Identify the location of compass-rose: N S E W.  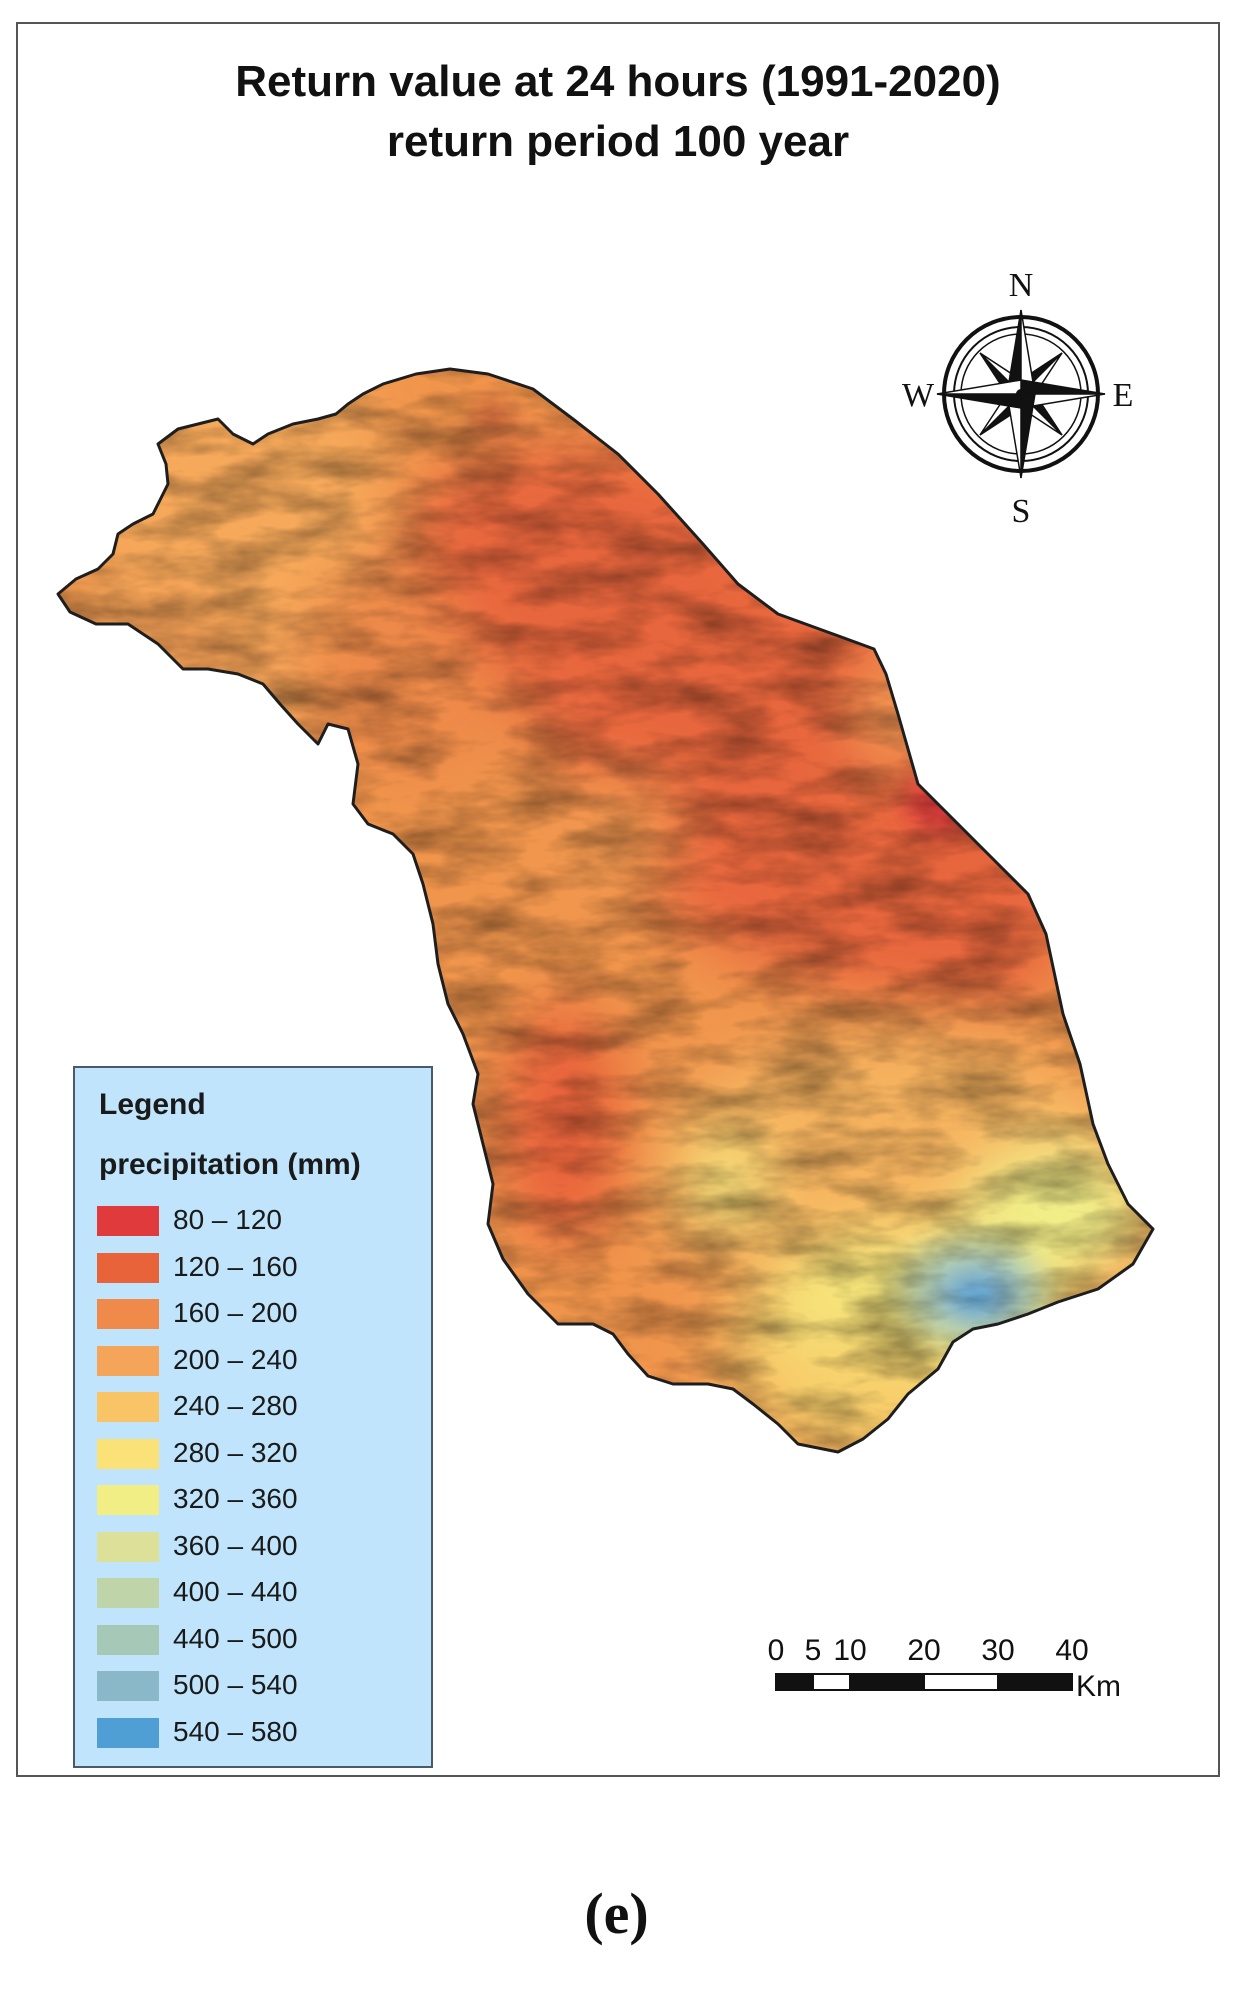
(1017, 398).